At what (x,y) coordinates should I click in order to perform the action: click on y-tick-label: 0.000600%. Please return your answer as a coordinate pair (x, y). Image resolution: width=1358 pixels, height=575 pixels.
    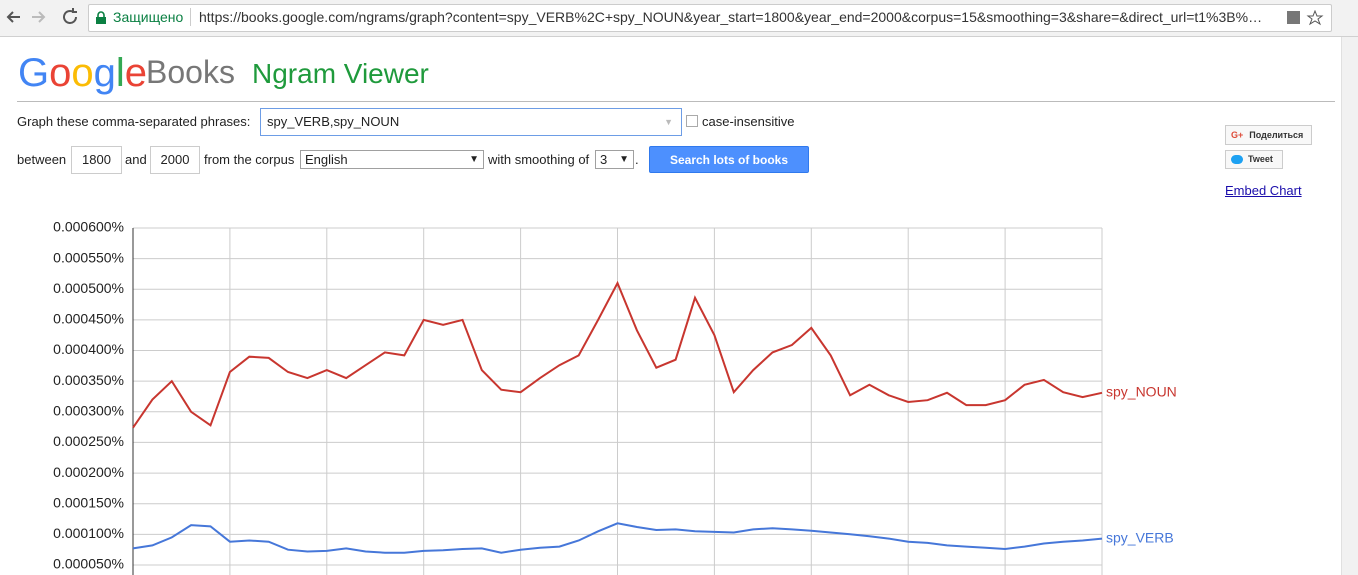
    Looking at the image, I should click on (88, 227).